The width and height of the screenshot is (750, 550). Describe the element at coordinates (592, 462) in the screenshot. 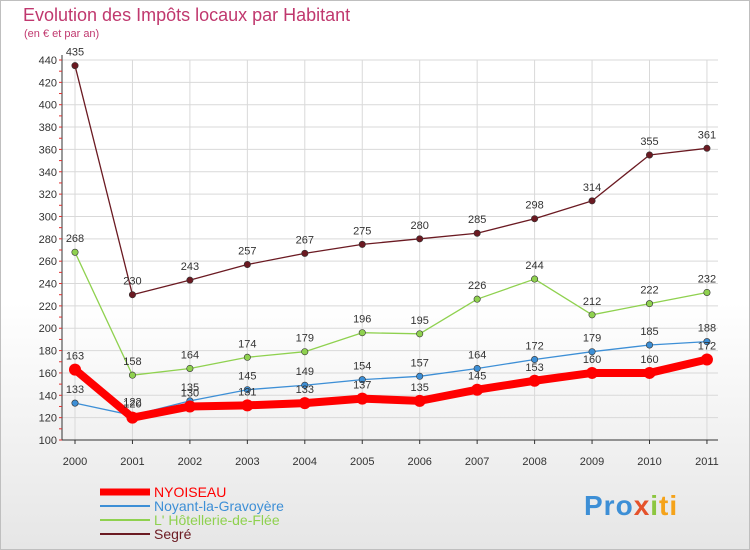

I see `x-tick-label: 2009` at that location.